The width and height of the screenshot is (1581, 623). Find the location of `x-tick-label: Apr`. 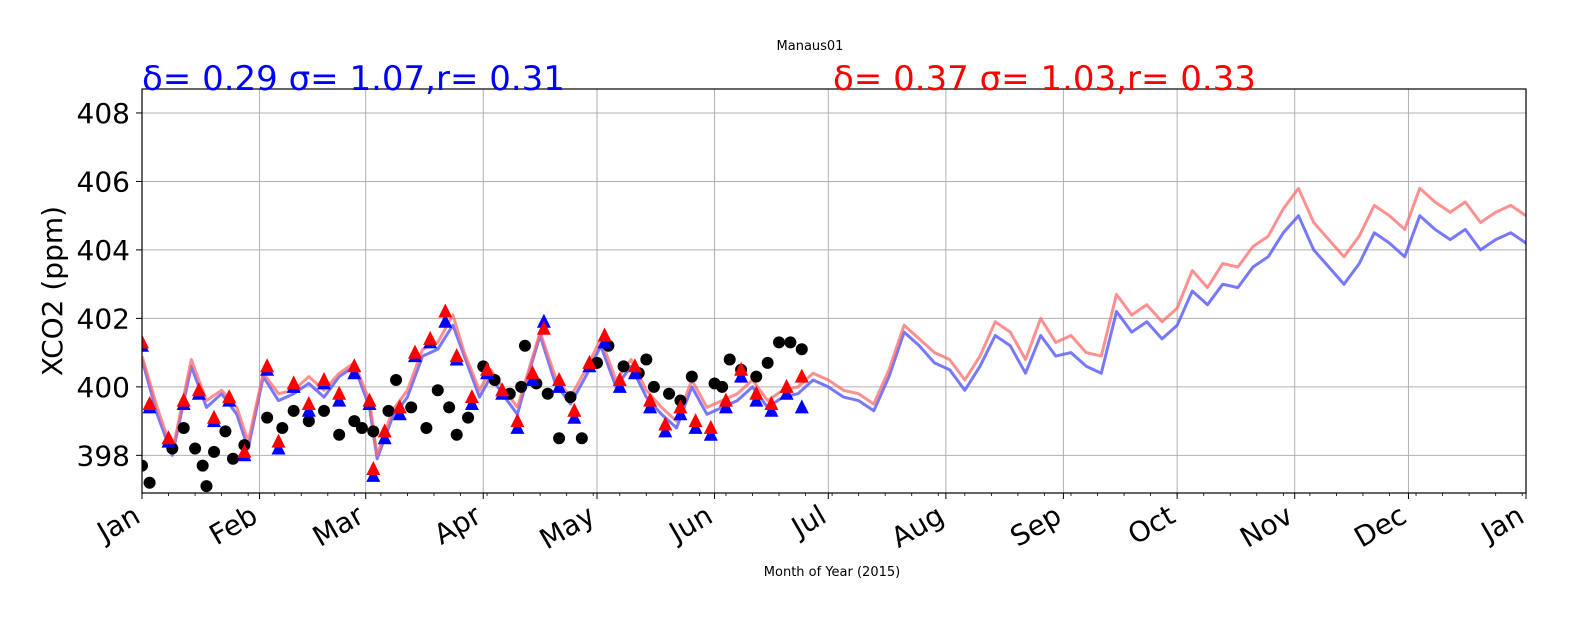

x-tick-label: Apr is located at coordinates (457, 524).